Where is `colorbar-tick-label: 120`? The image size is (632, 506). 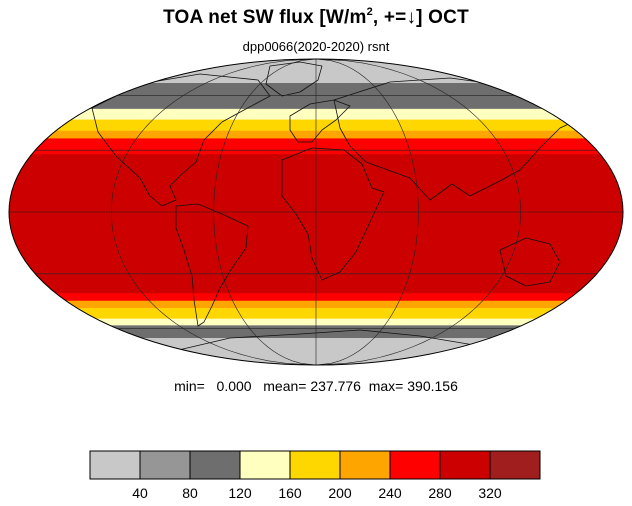 colorbar-tick-label: 120 is located at coordinates (240, 493).